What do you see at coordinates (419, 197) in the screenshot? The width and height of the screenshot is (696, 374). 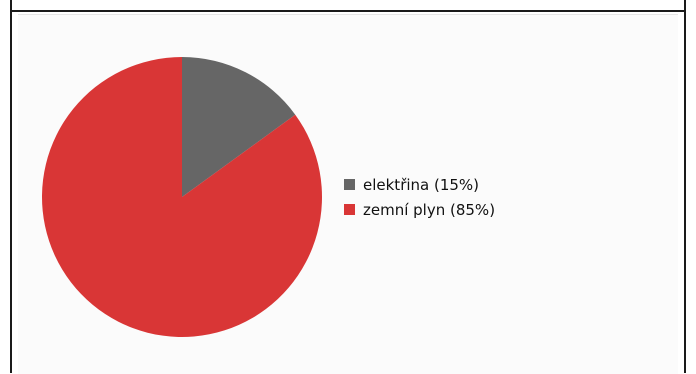 I see `legend: elektřina (15%) zemní plyn (85%)` at bounding box center [419, 197].